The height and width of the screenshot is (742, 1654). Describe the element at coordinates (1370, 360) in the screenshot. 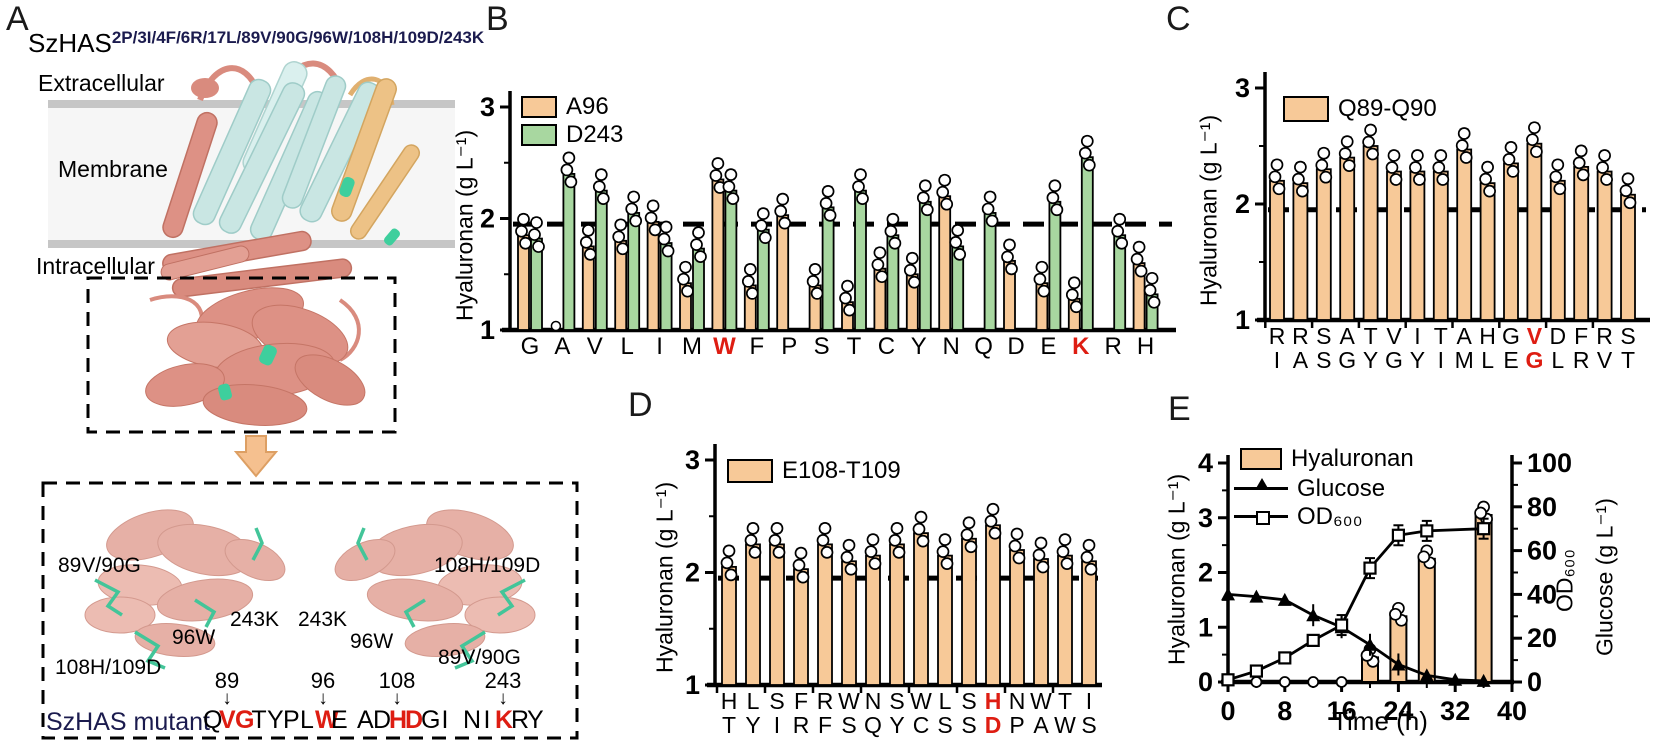

I see `category-label-row2: Y` at that location.